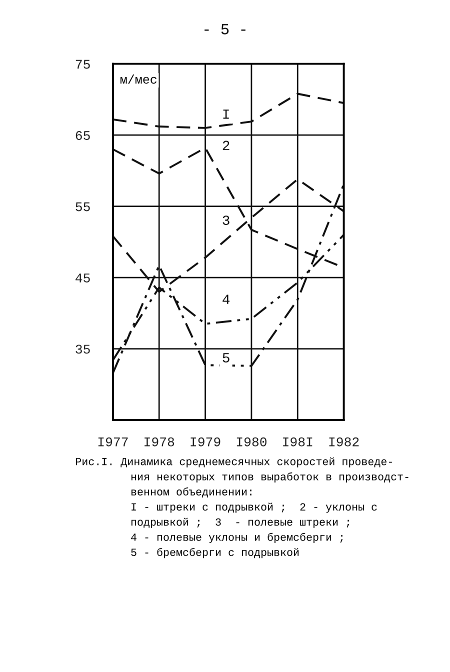 The width and height of the screenshot is (450, 672). I want to click on series-label: 3, so click(226, 220).